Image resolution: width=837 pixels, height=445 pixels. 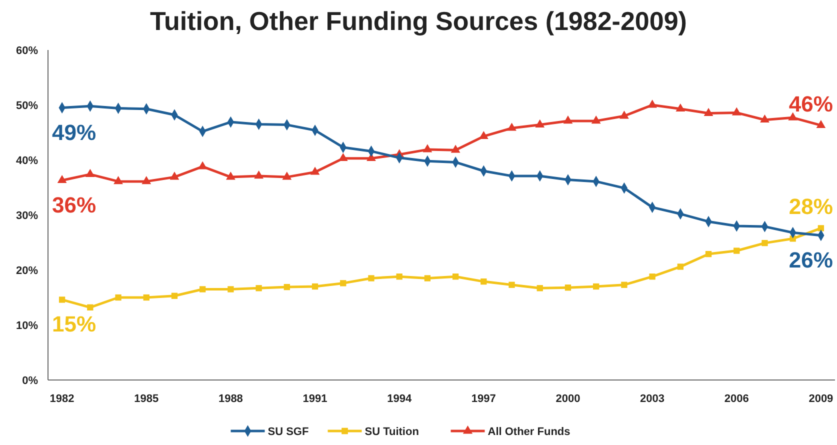 What do you see at coordinates (27, 216) in the screenshot?
I see `y-tick-label: 30%` at bounding box center [27, 216].